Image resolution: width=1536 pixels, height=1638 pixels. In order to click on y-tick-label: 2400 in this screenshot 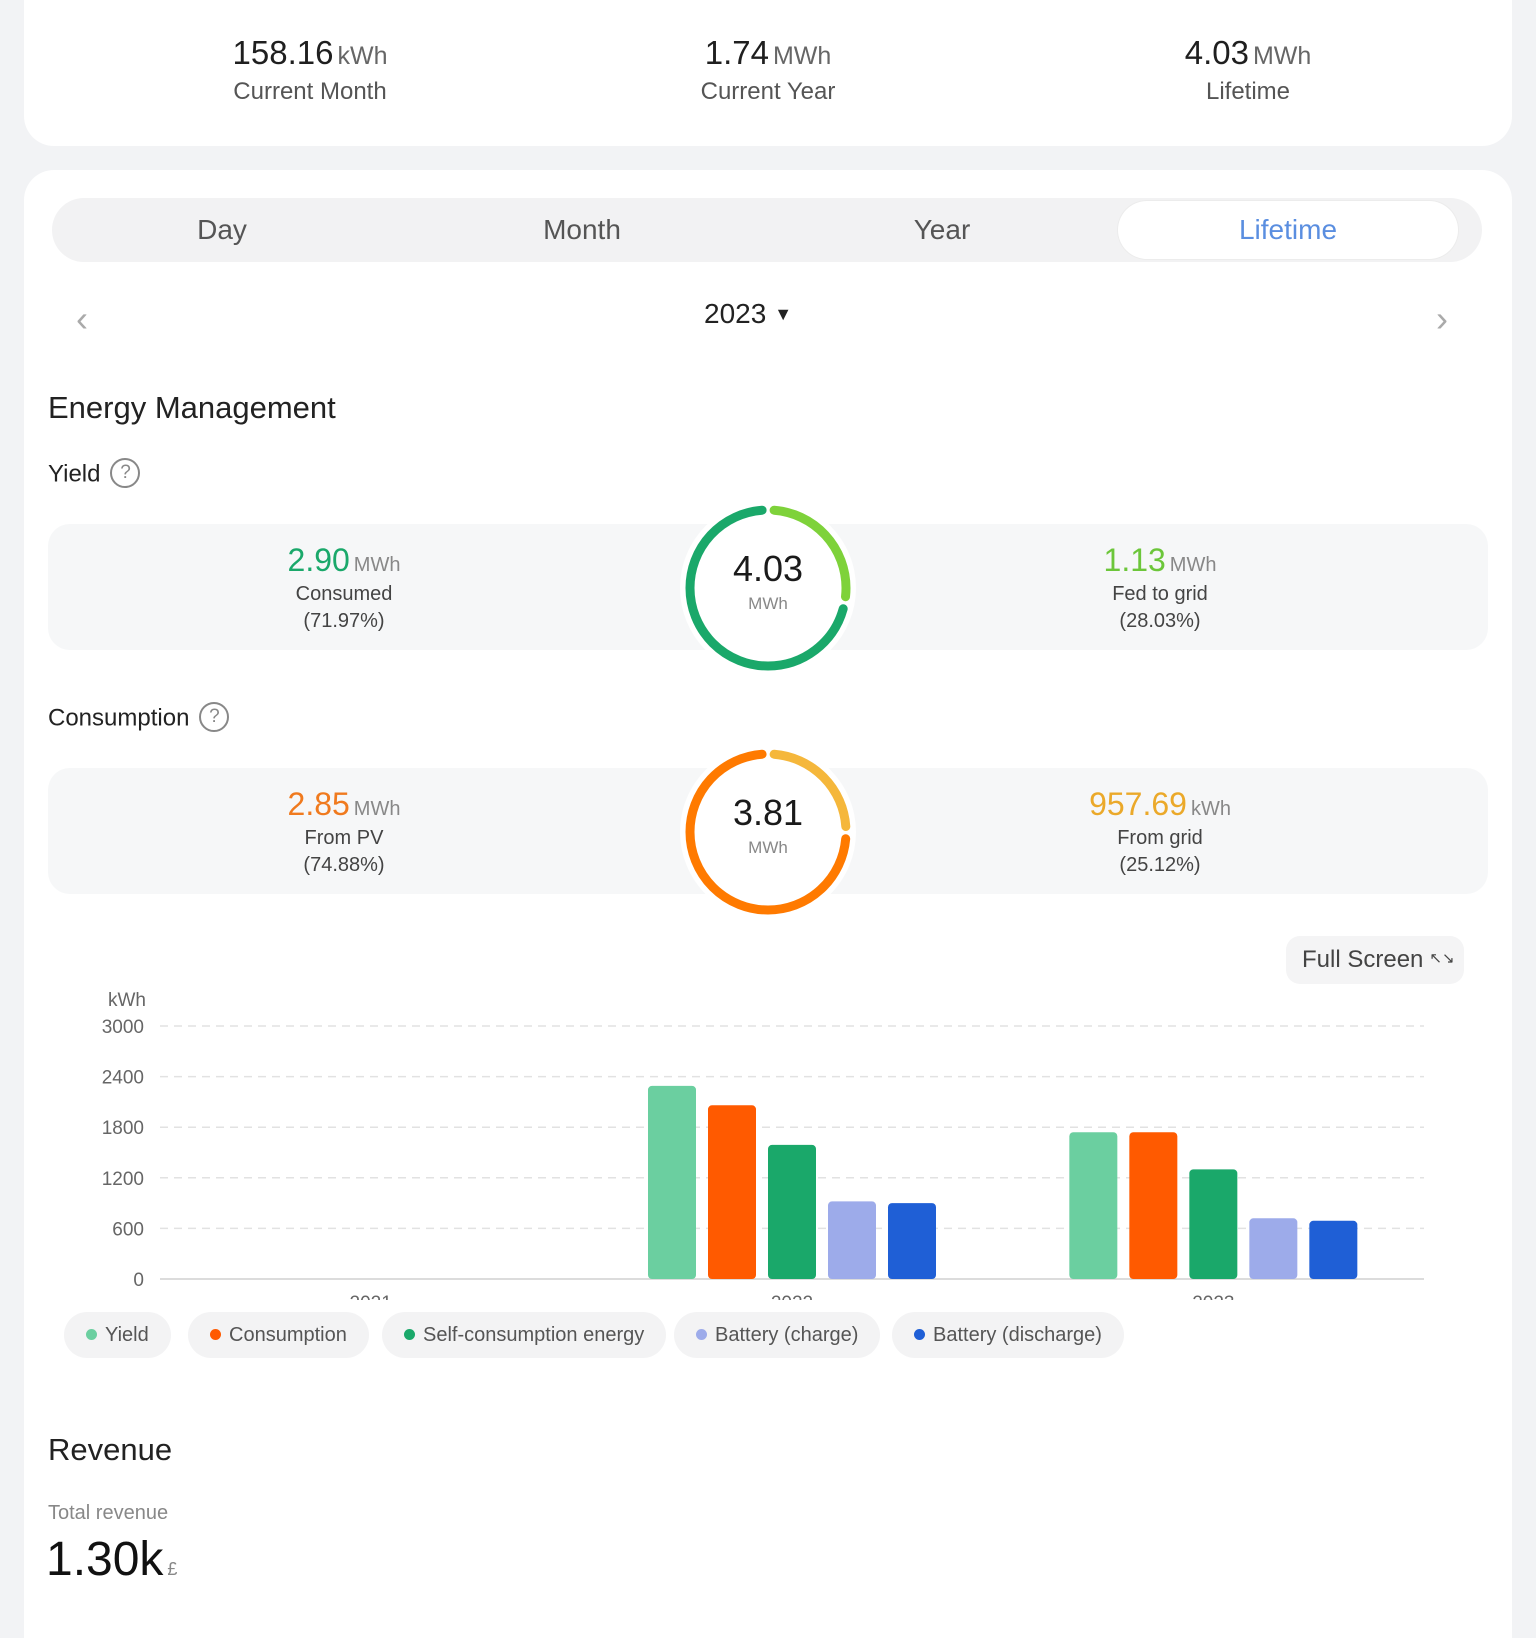, I will do `click(123, 1078)`.